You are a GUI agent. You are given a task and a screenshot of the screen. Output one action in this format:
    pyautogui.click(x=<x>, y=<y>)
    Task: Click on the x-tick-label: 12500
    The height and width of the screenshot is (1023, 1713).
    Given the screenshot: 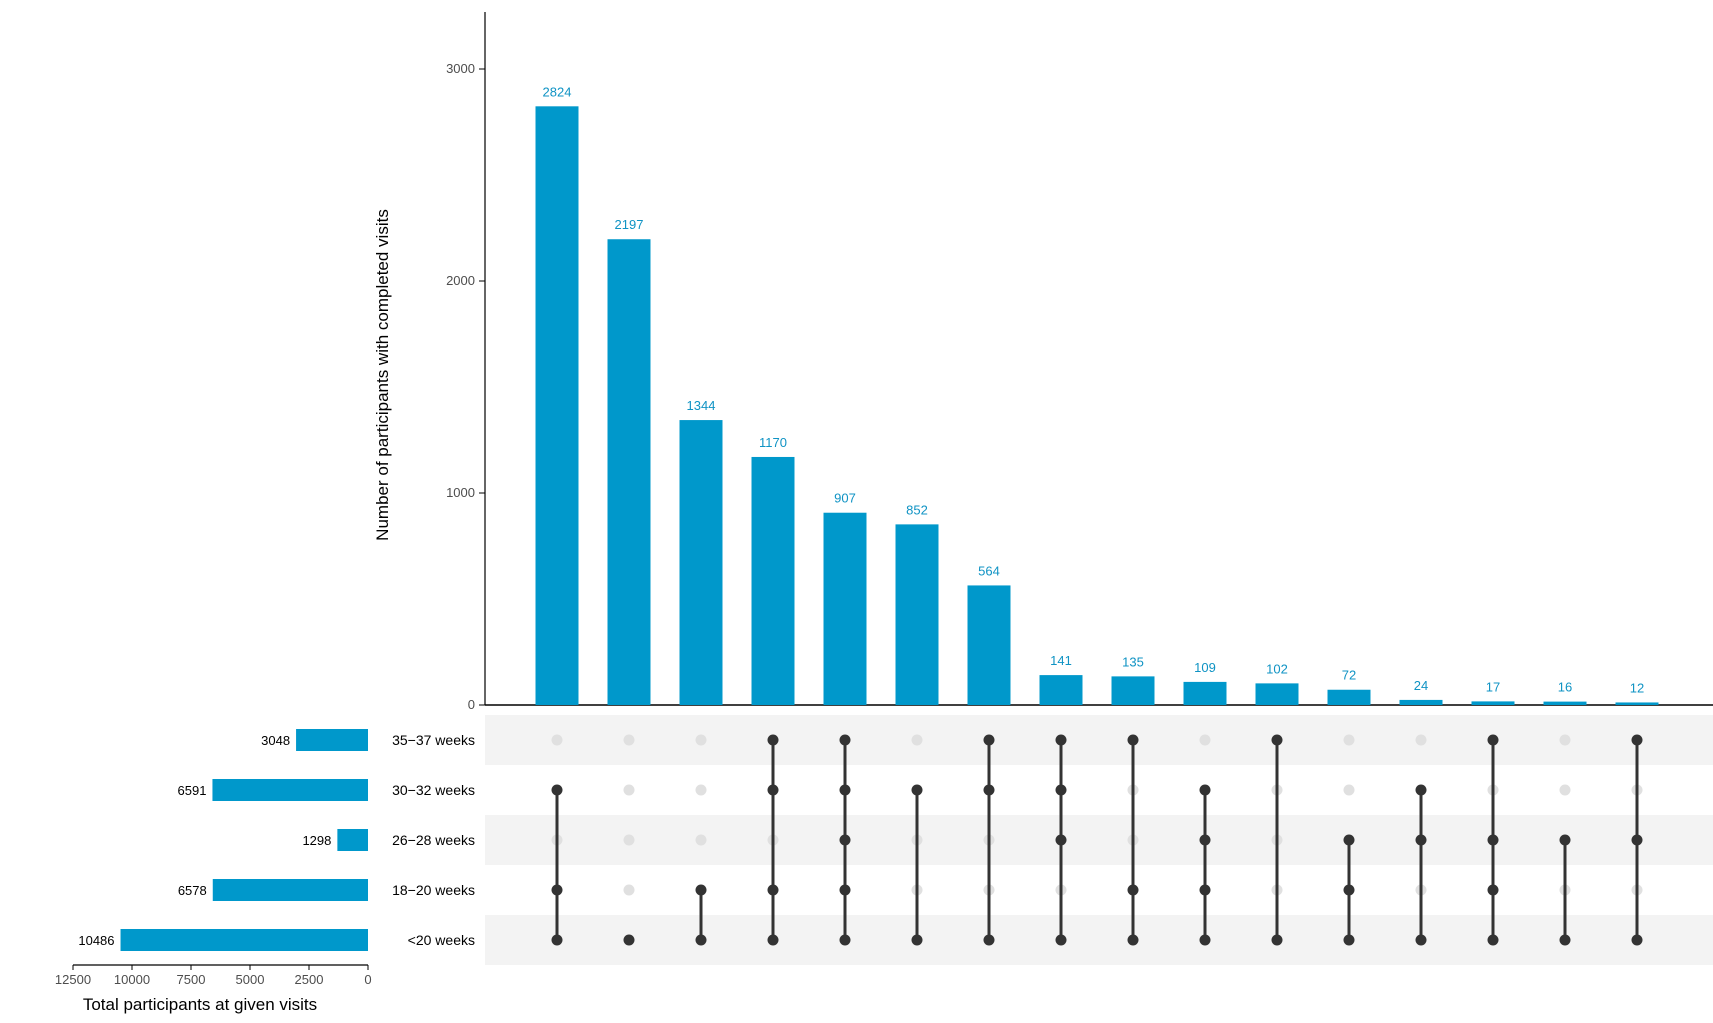 What is the action you would take?
    pyautogui.click(x=73, y=979)
    